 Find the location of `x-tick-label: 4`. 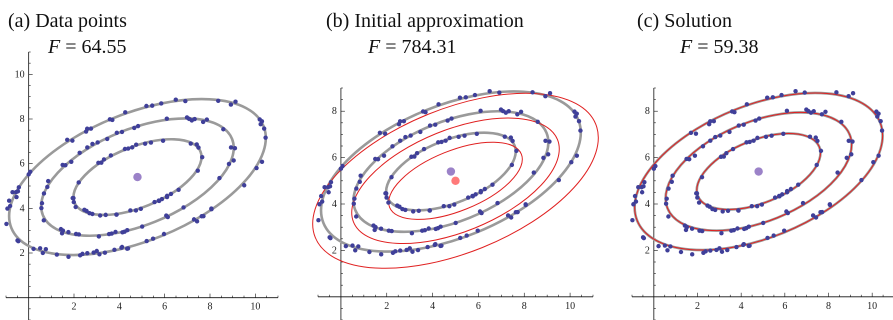

x-tick-label: 4 is located at coordinates (432, 306).